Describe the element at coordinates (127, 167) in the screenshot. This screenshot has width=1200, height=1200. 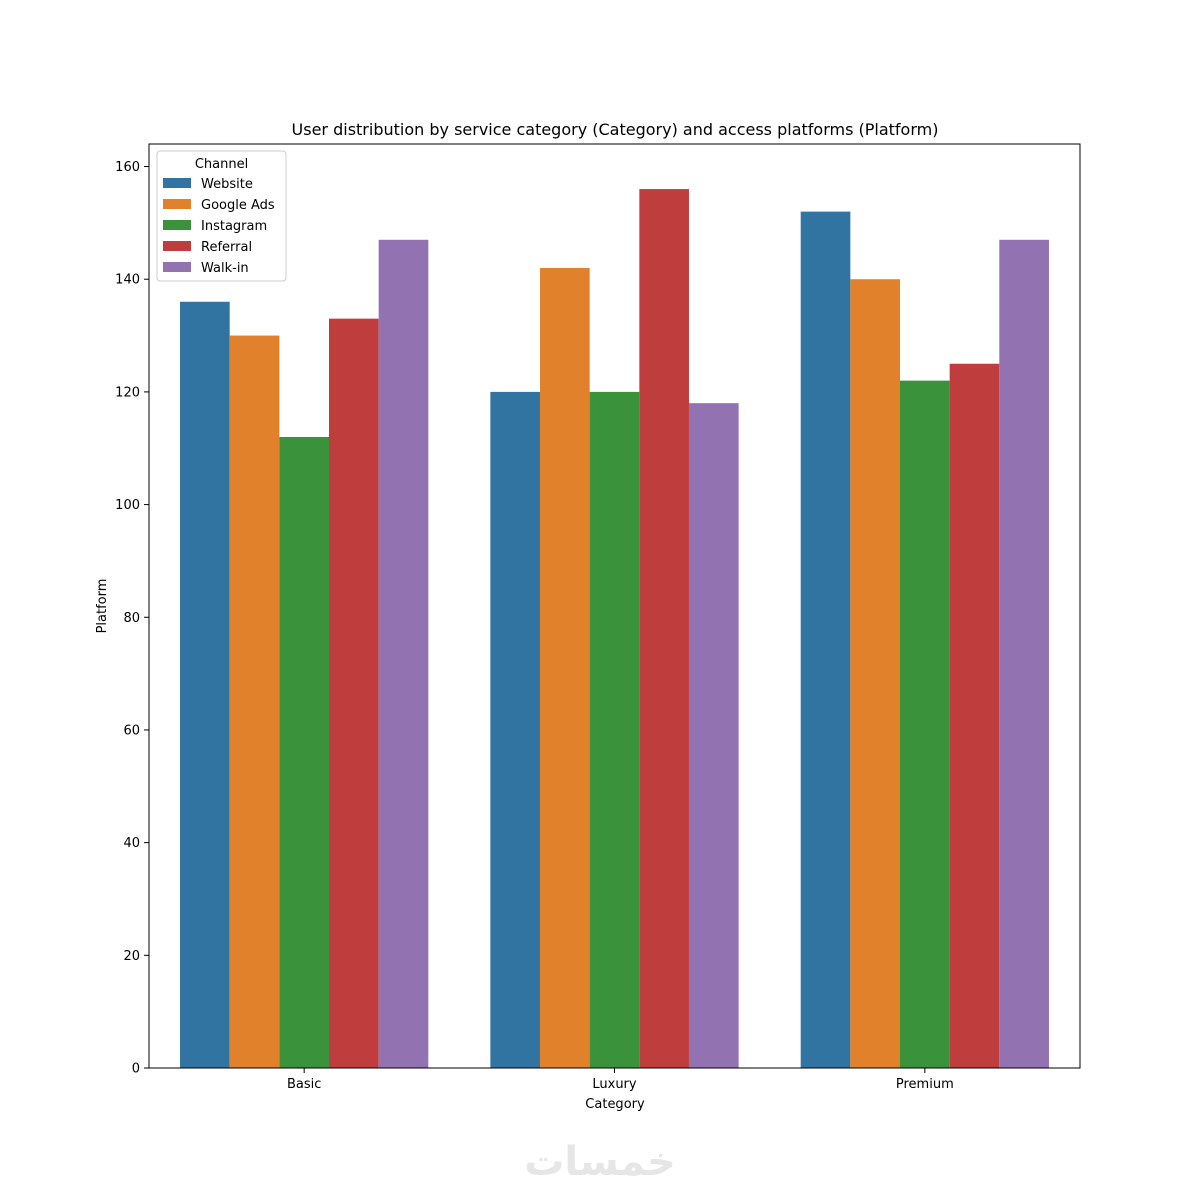
I see `y-tick-label: 160` at that location.